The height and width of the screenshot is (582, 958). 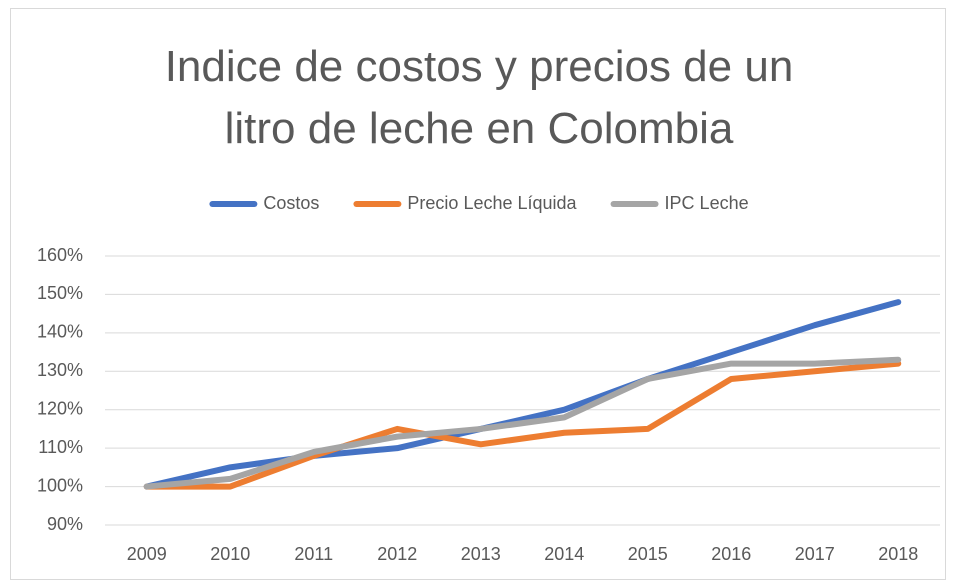 I want to click on legend-label: Precio Leche Líquida, so click(x=492, y=203).